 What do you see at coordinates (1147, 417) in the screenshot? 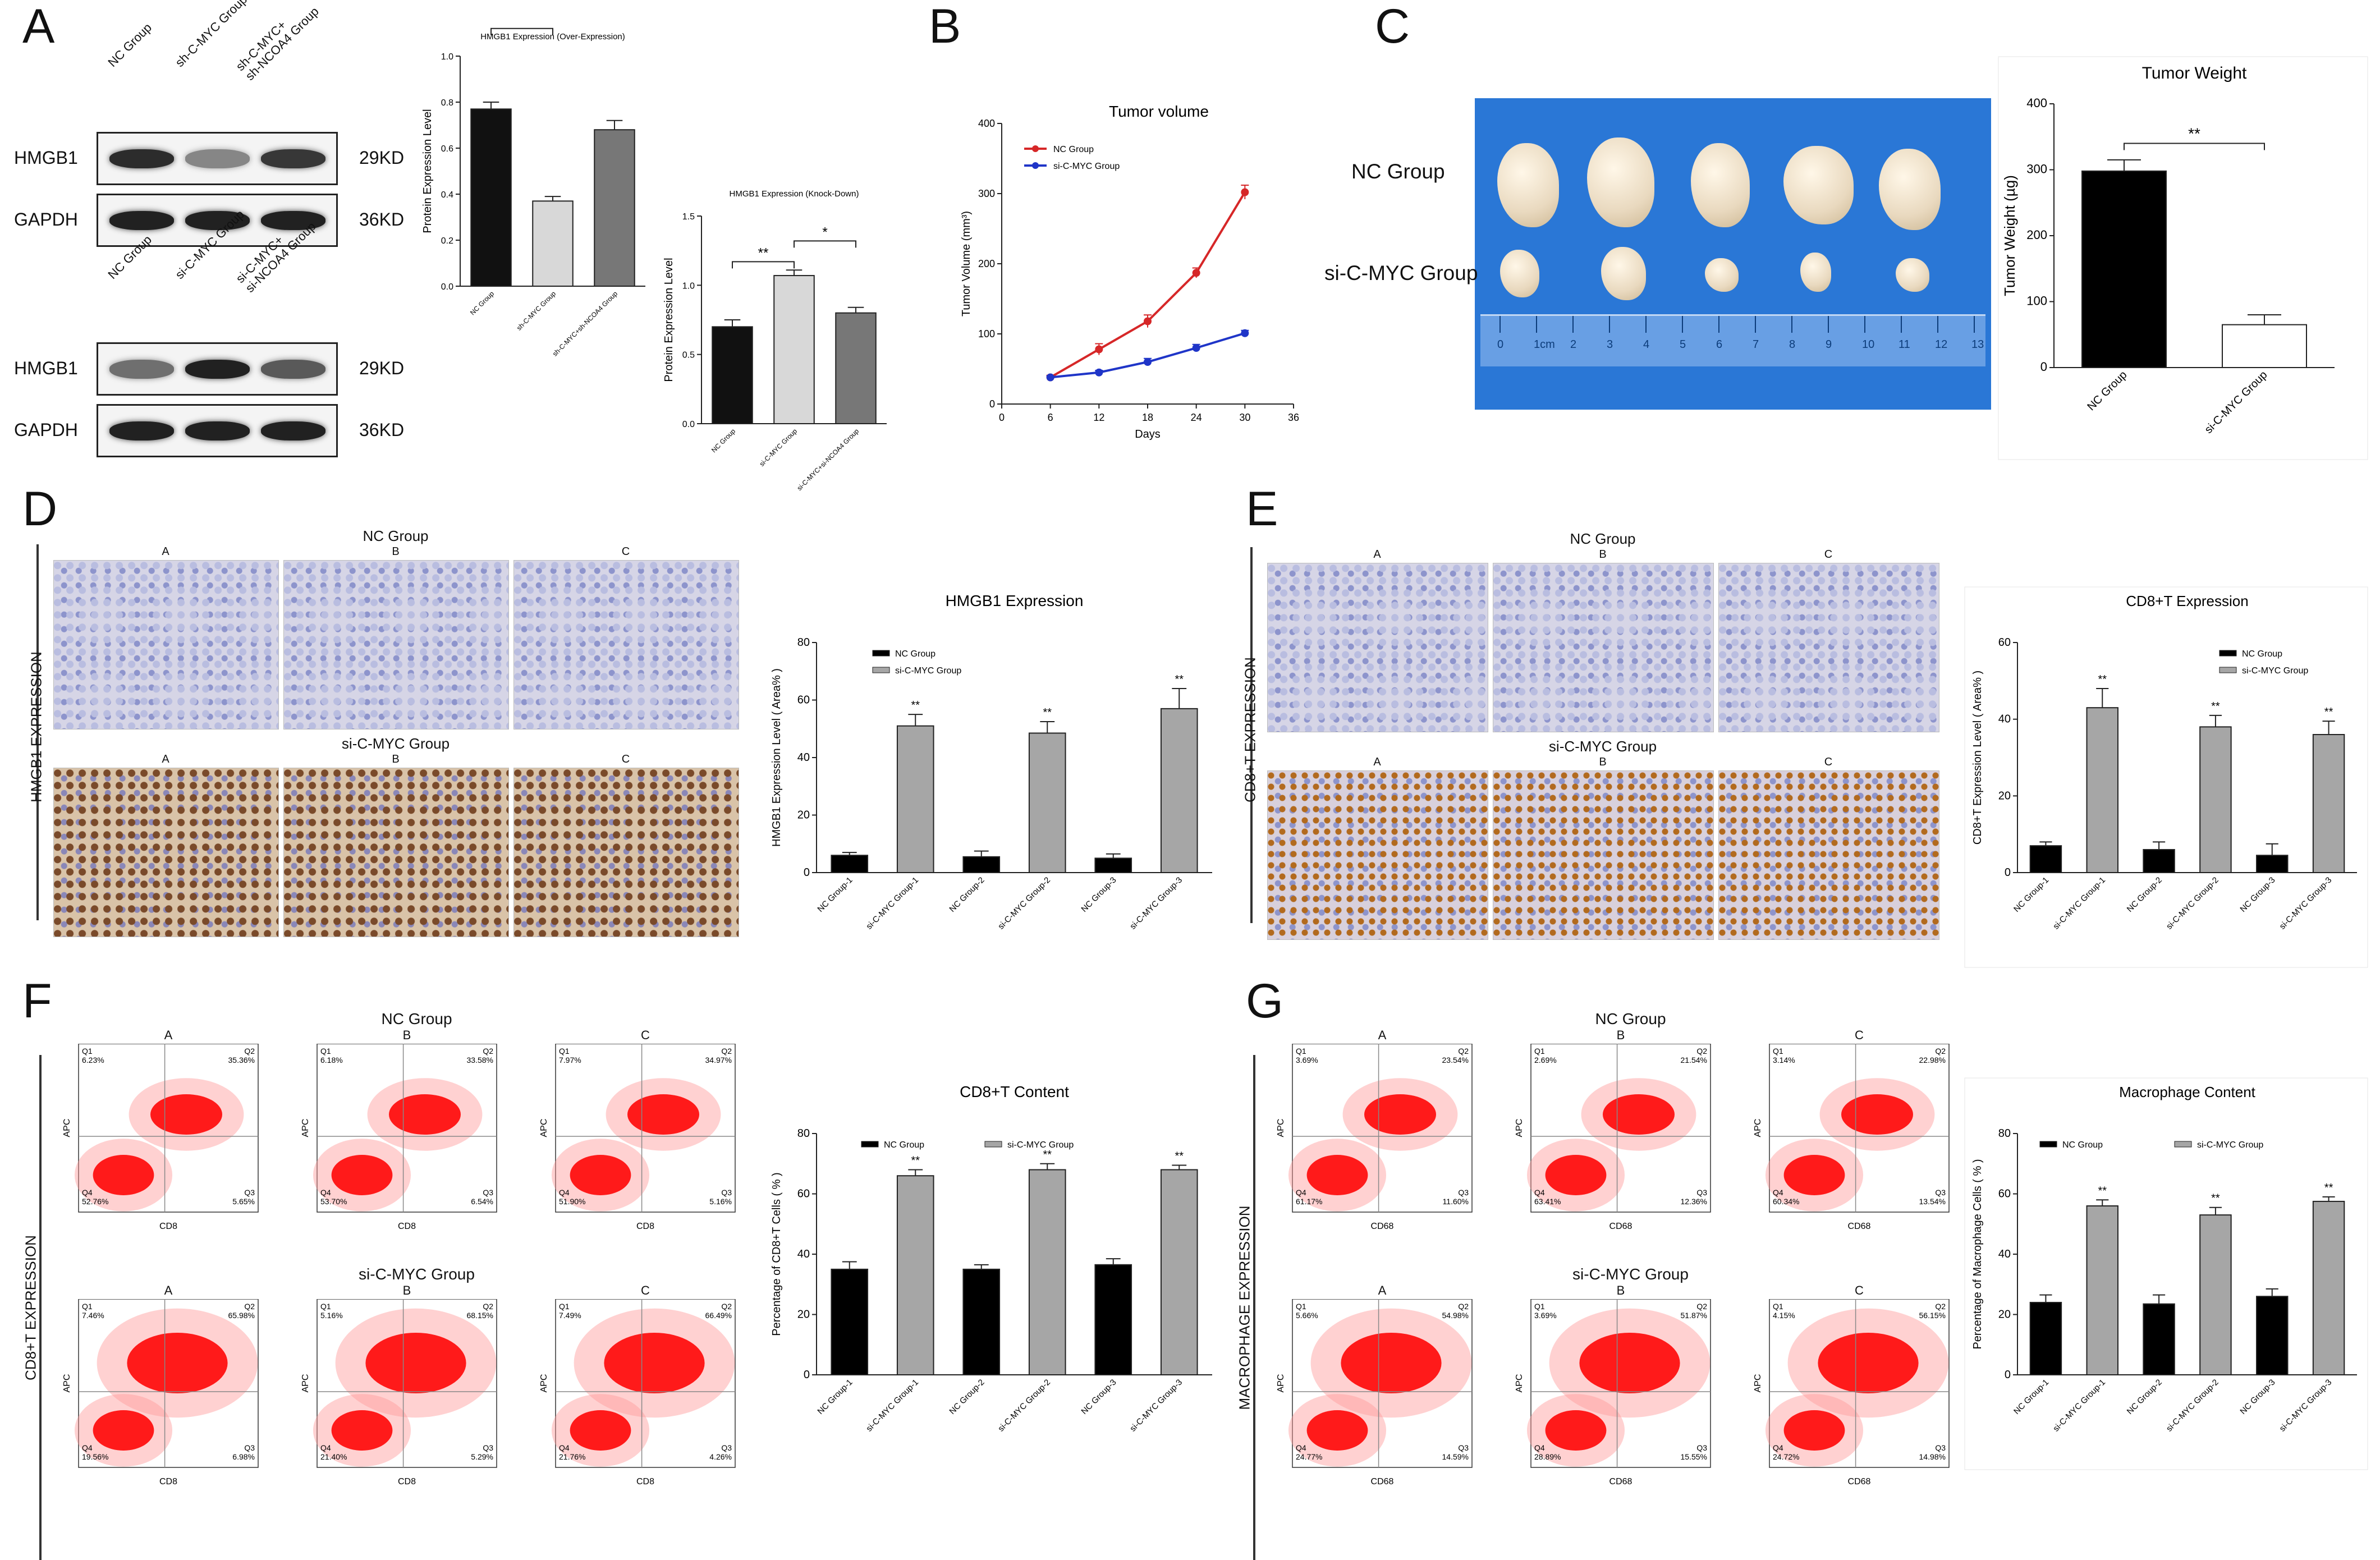
I see `x-tick-label: 18` at bounding box center [1147, 417].